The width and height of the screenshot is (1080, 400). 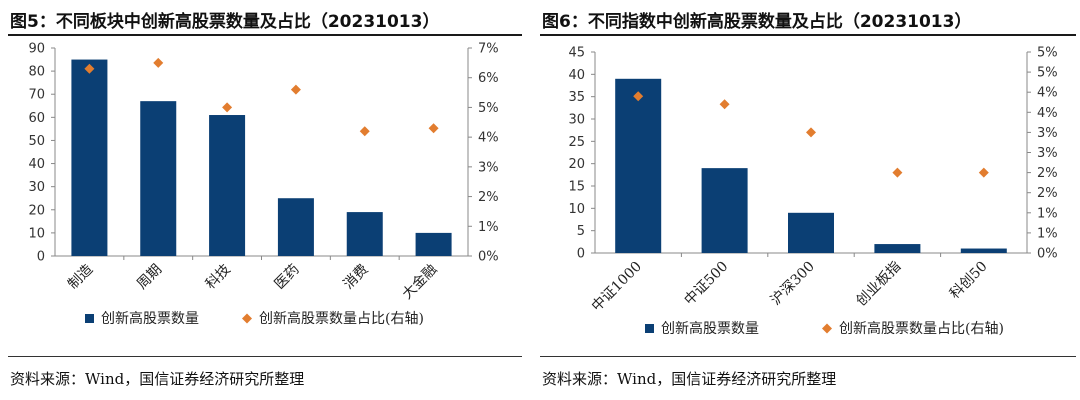 What do you see at coordinates (576, 53) in the screenshot?
I see `left-tick-label: 45` at bounding box center [576, 53].